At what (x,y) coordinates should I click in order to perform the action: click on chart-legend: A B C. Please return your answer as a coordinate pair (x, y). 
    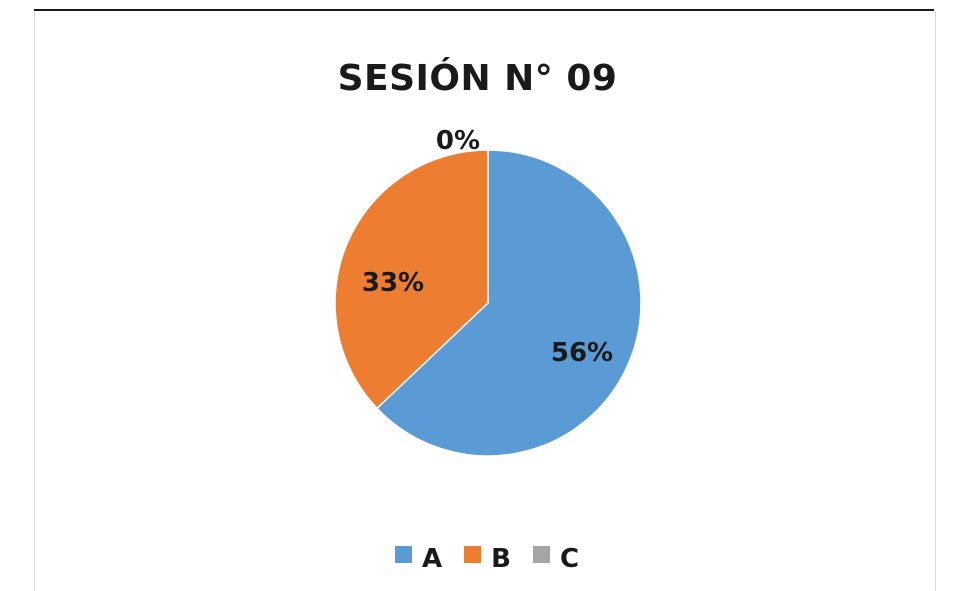
    Looking at the image, I should click on (487, 554).